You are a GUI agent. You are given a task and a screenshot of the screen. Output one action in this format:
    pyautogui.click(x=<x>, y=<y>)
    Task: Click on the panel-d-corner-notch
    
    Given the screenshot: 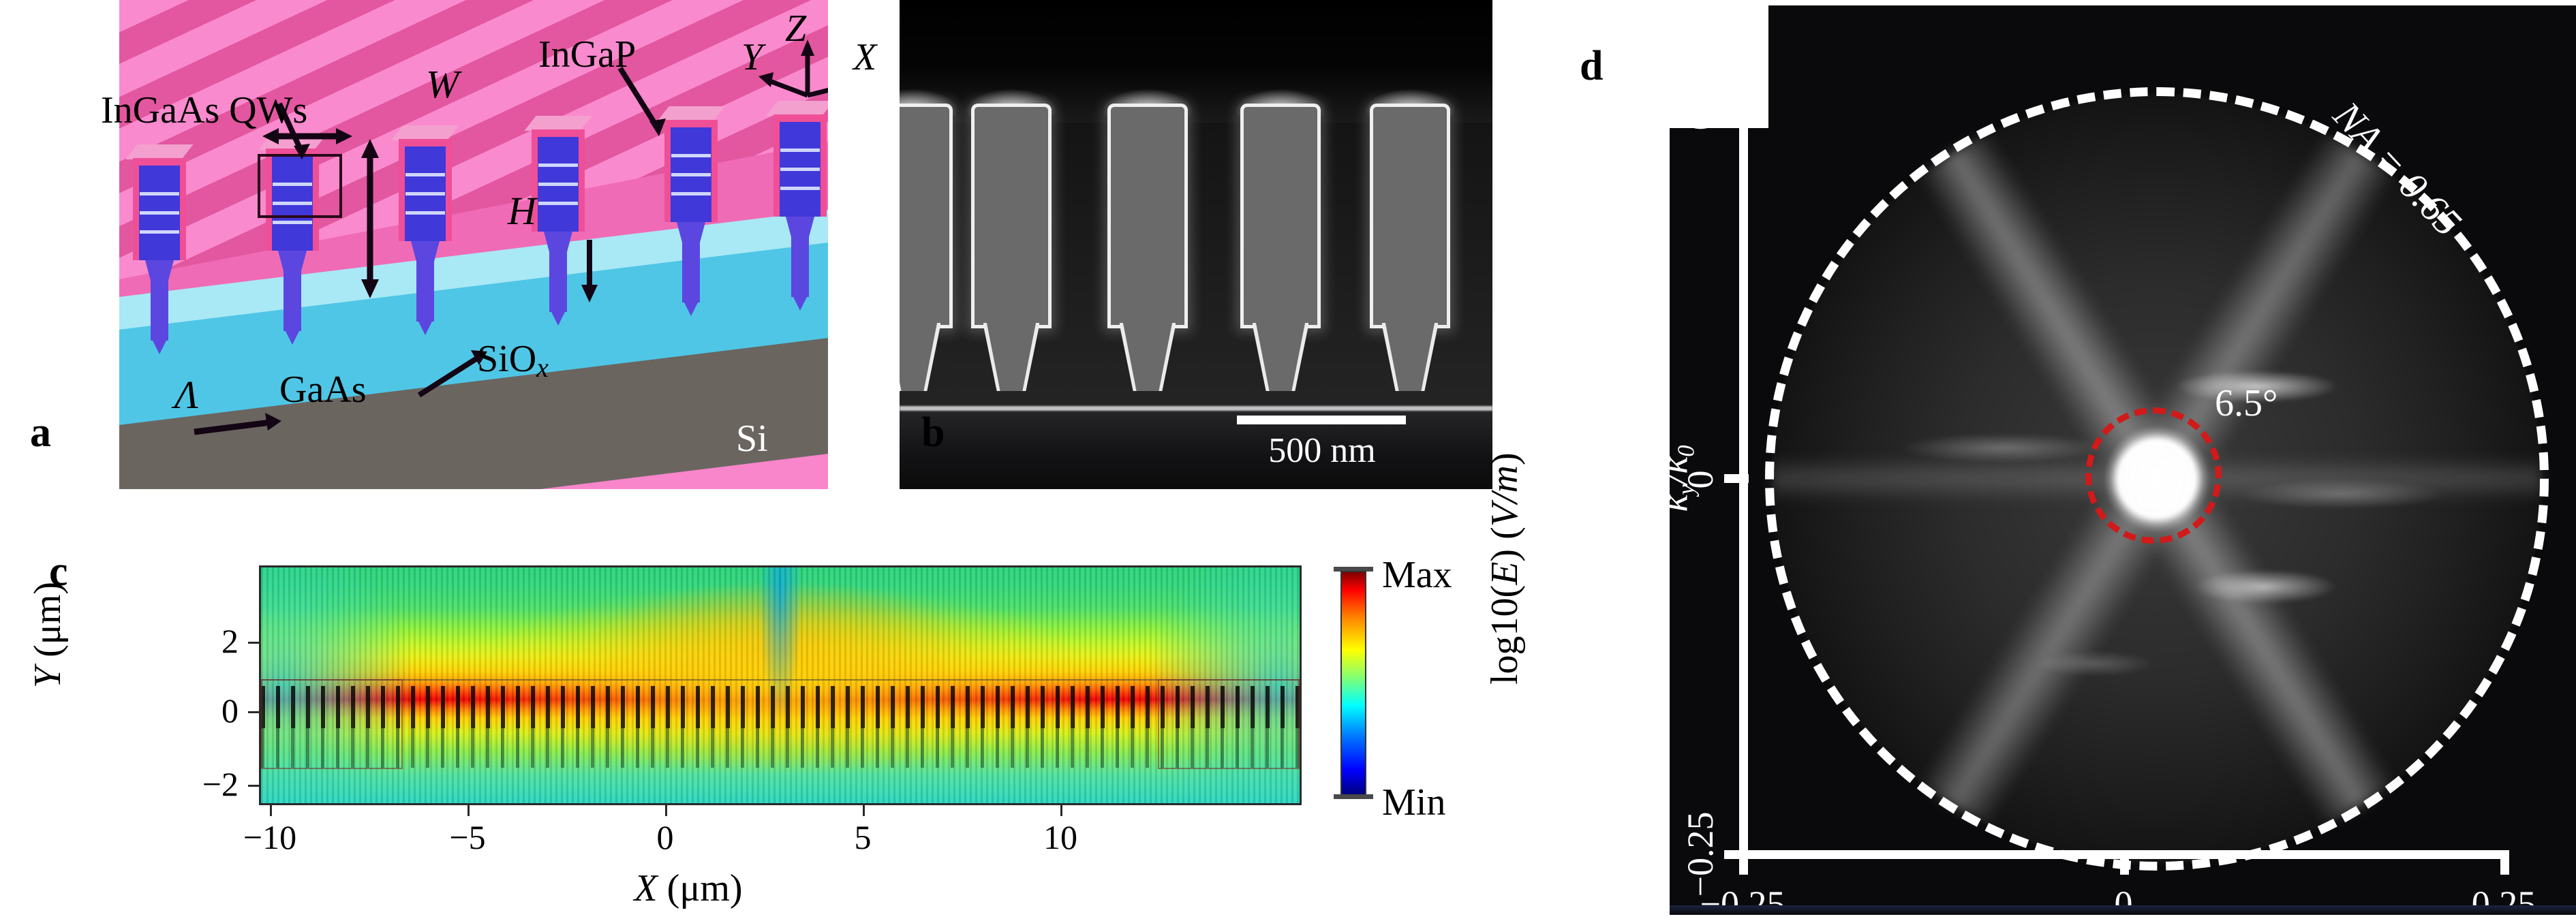 What is the action you would take?
    pyautogui.click(x=1719, y=66)
    